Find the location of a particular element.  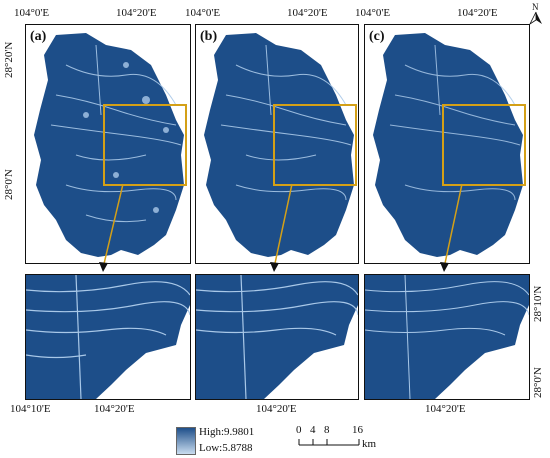

scale-tick-label: 0 is located at coordinates (299, 430).